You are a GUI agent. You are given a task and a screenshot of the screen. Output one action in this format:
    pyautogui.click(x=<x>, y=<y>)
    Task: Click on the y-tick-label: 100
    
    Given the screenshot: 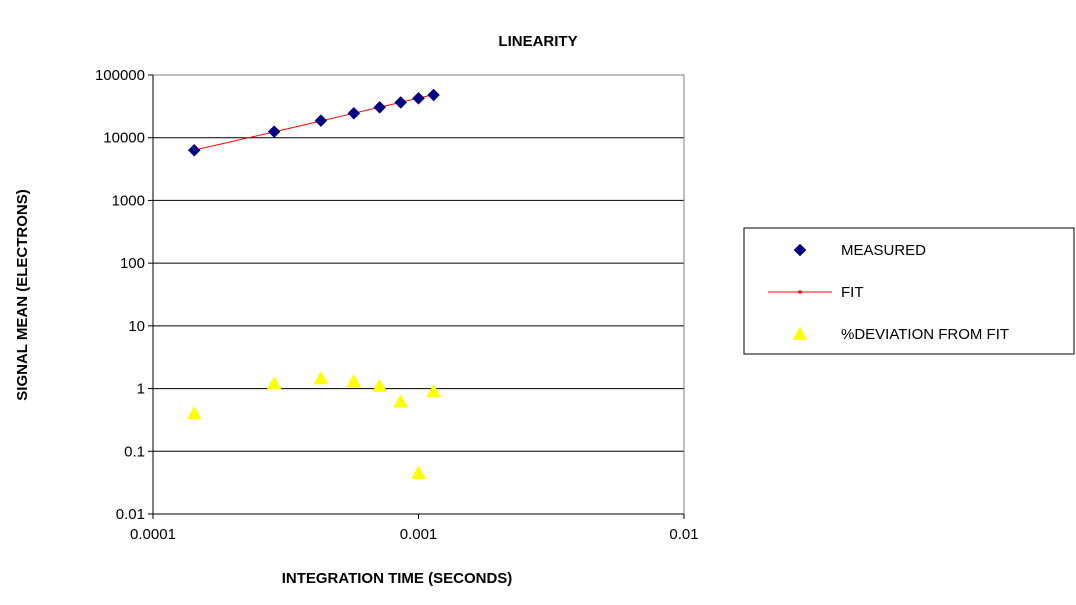 What is the action you would take?
    pyautogui.click(x=132, y=263)
    